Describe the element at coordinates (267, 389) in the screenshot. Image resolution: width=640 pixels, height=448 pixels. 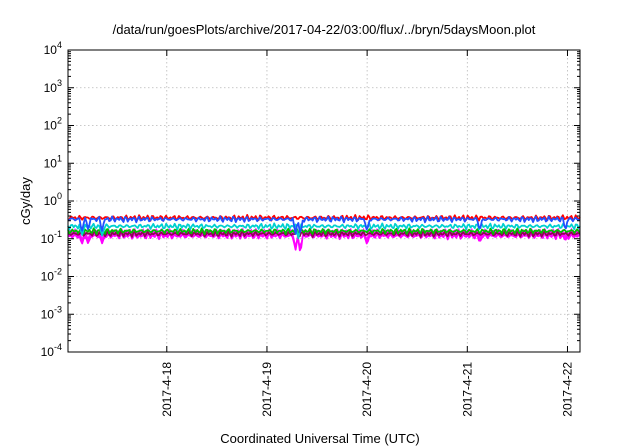
I see `x-tick-label: 2017-4-19` at that location.